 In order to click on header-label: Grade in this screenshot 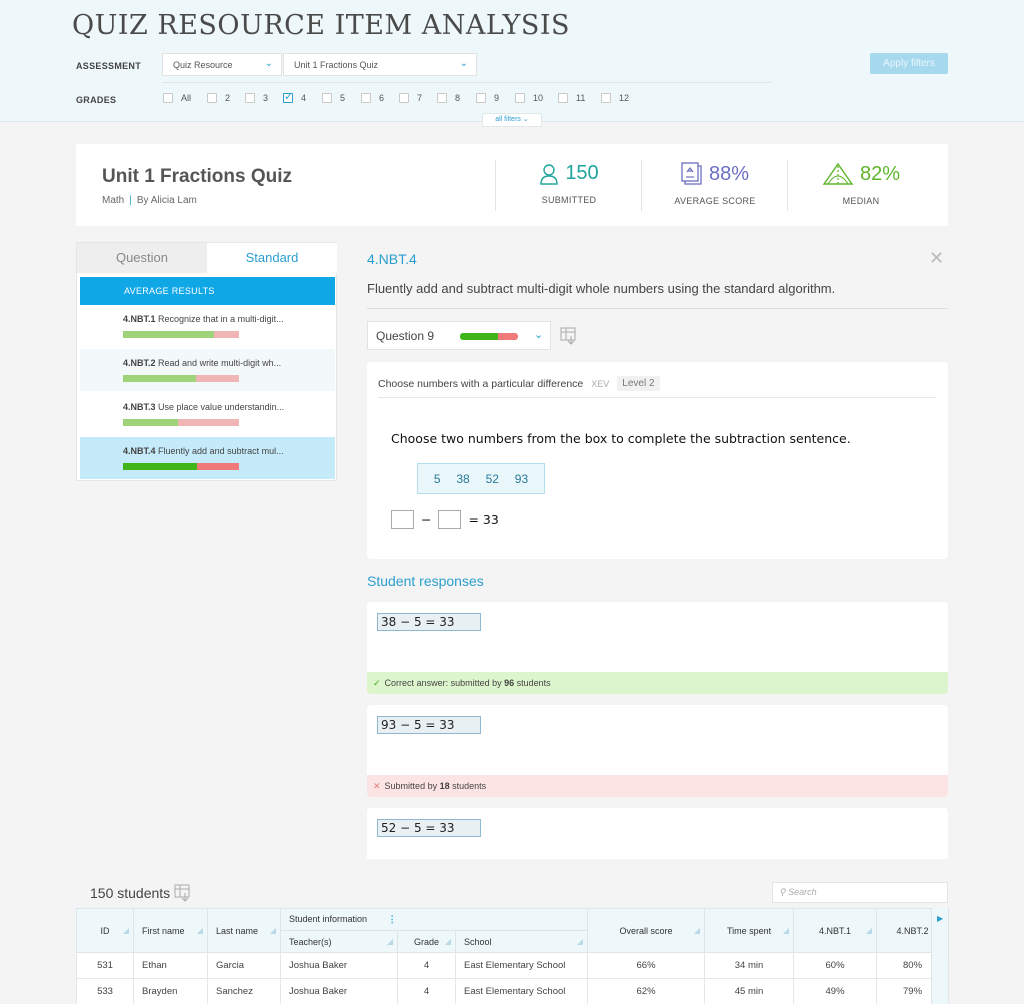, I will do `click(426, 941)`.